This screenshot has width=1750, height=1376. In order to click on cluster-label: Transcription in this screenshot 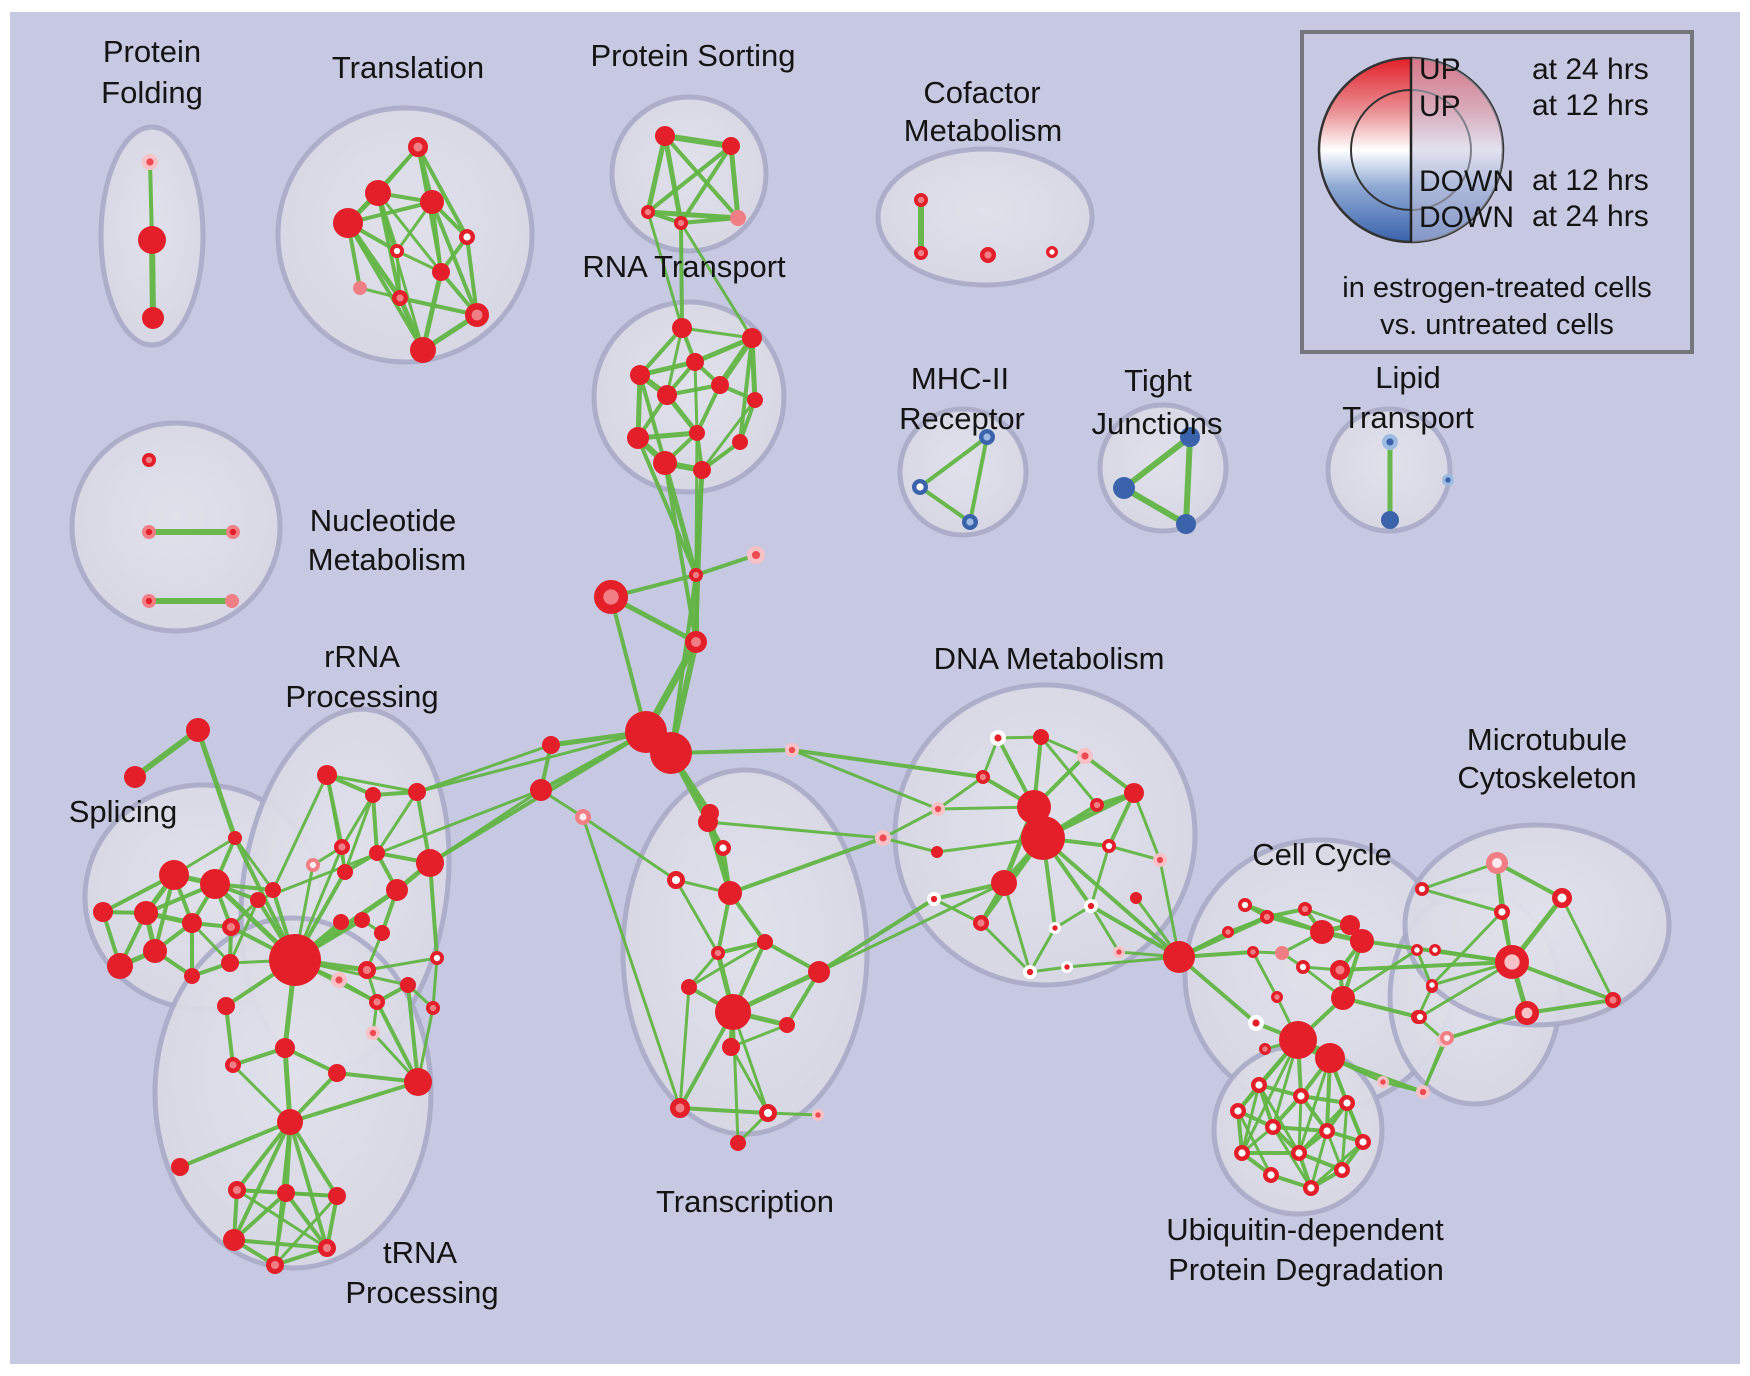, I will do `click(745, 1201)`.